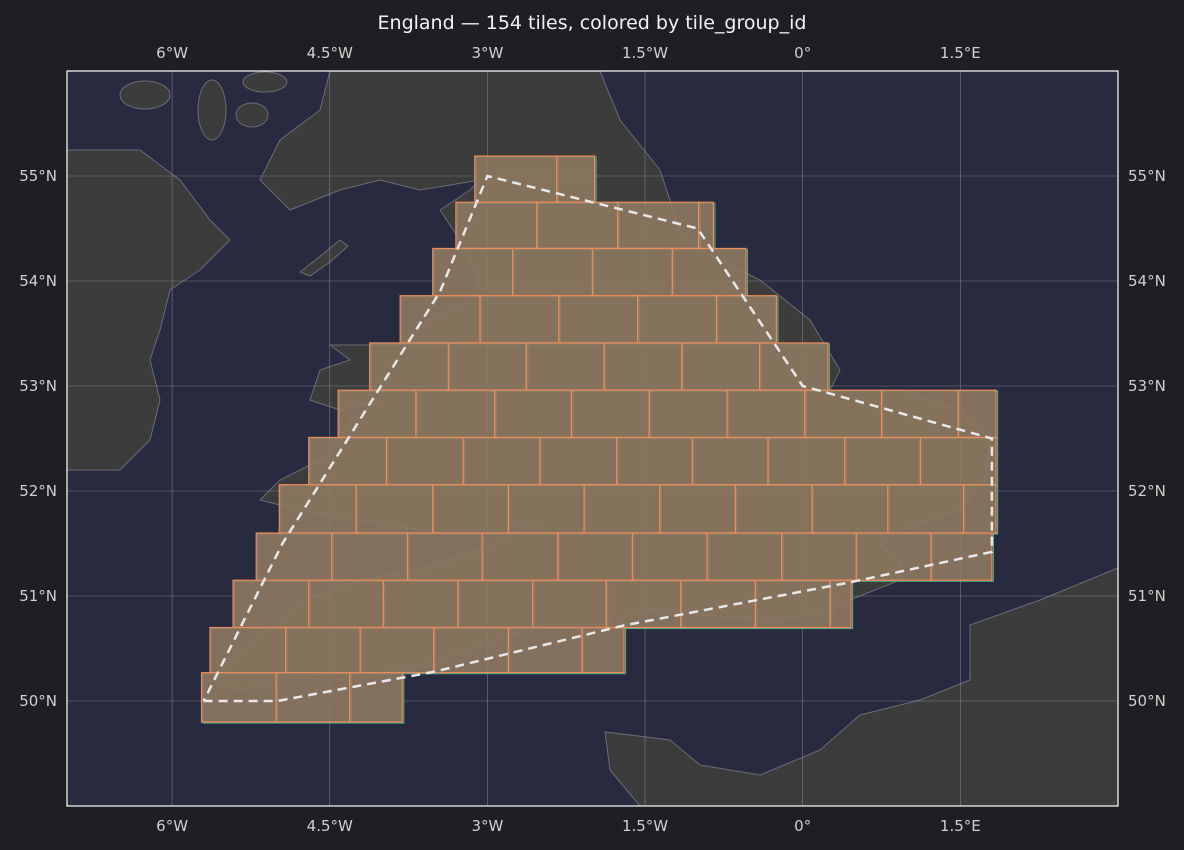 The height and width of the screenshot is (850, 1184). What do you see at coordinates (38, 596) in the screenshot?
I see `lat-tick-label-left: 51°N` at bounding box center [38, 596].